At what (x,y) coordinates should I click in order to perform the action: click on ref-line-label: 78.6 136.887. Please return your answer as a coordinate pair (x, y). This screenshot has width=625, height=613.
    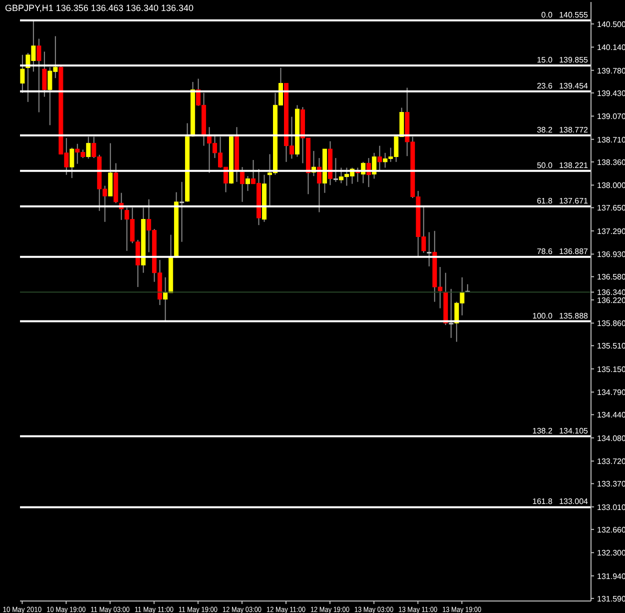
    Looking at the image, I should click on (562, 251).